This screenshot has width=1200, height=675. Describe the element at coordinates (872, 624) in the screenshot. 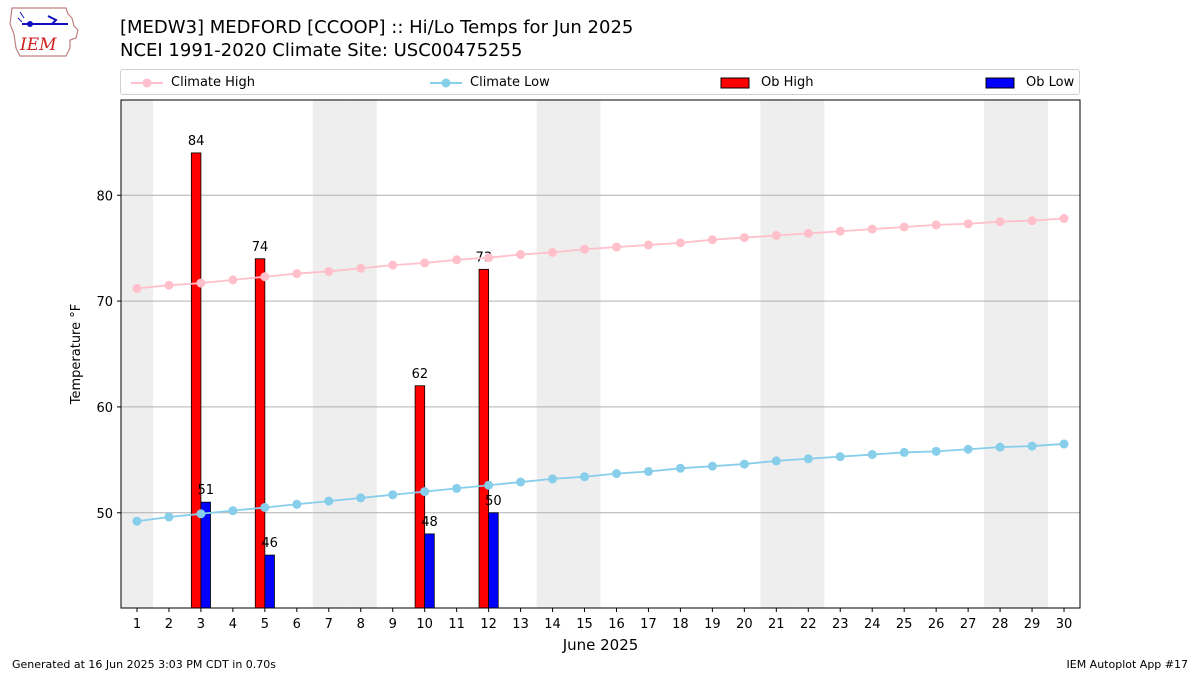

I see `x-tick-label: 24` at that location.